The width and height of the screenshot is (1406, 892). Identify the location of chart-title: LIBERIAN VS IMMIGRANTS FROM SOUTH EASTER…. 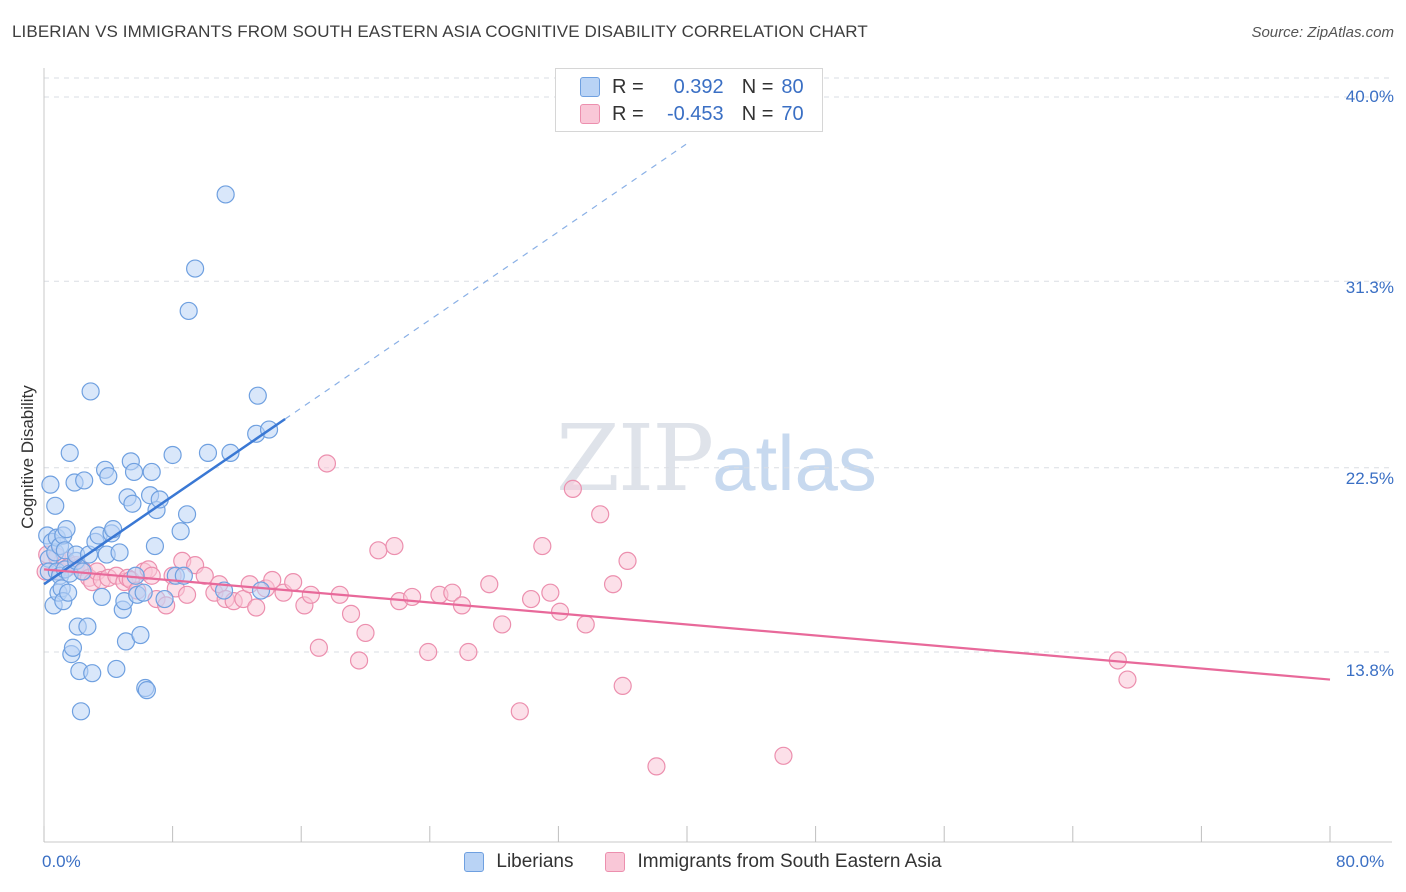
(440, 31).